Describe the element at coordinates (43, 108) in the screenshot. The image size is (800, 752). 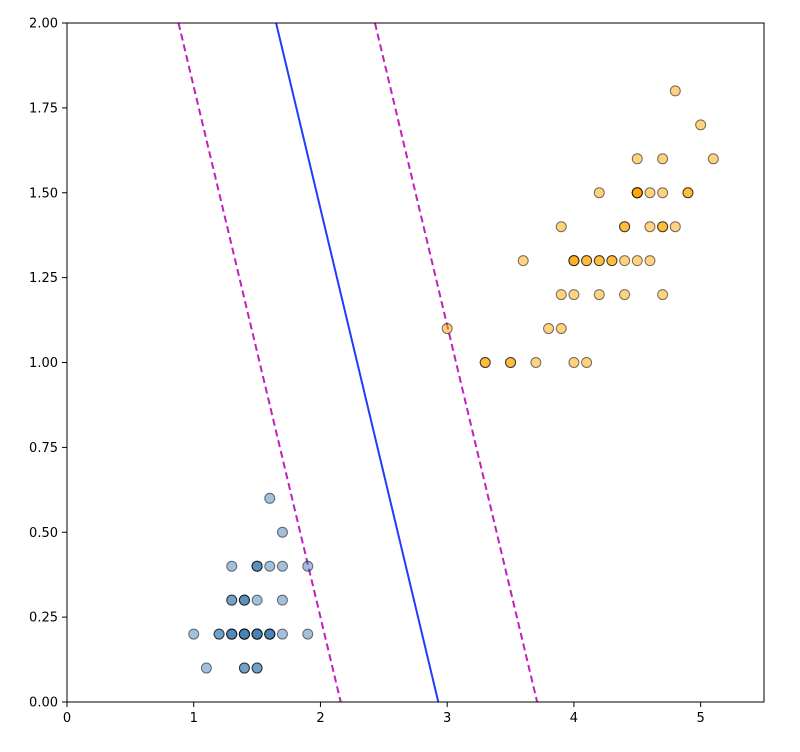
I see `y-tick-label-7: 1.75` at that location.